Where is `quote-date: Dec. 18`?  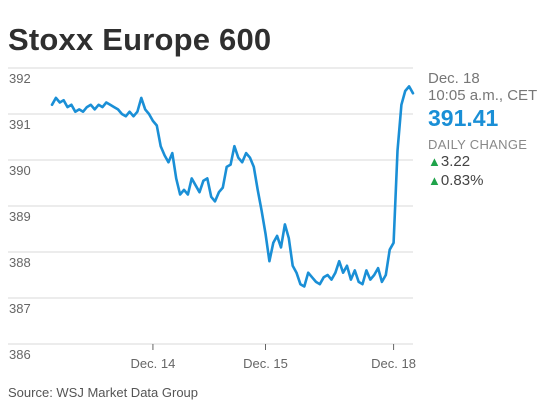 quote-date: Dec. 18 is located at coordinates (454, 78).